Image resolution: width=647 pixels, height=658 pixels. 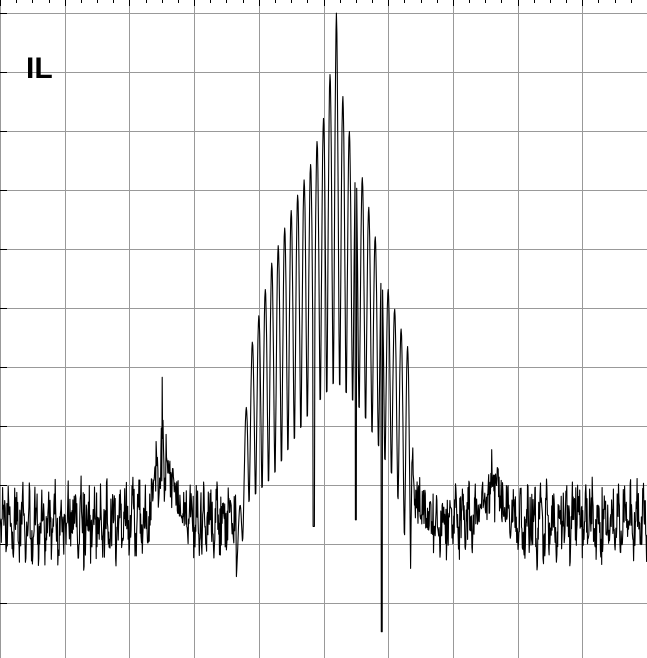 I want to click on panel-label: IL, so click(x=39, y=68).